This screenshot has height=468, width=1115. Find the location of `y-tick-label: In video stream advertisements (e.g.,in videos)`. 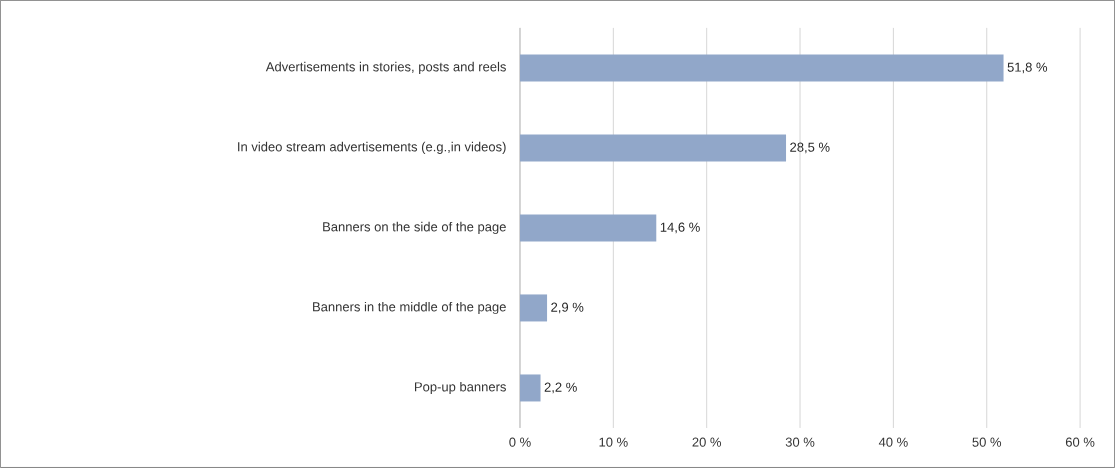

y-tick-label: In video stream advertisements (e.g.,in videos) is located at coordinates (372, 148).